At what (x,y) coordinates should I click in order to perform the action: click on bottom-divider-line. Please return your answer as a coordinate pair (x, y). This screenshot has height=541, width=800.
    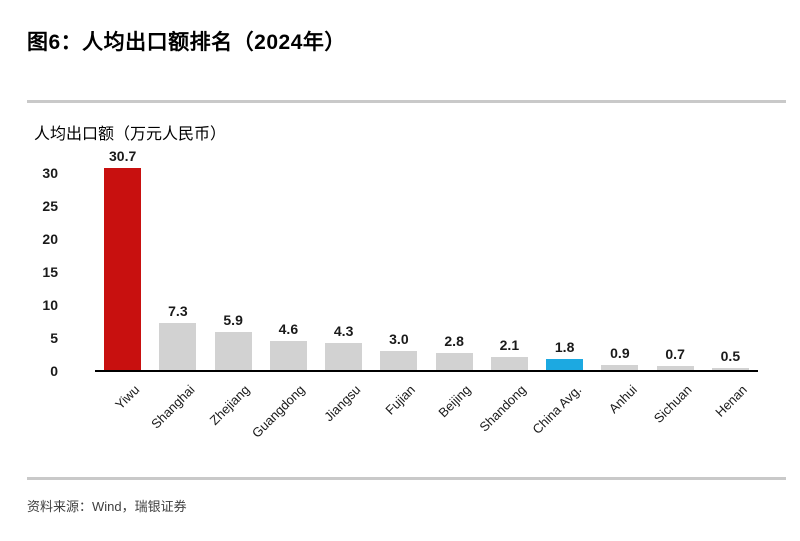
    Looking at the image, I should click on (406, 478).